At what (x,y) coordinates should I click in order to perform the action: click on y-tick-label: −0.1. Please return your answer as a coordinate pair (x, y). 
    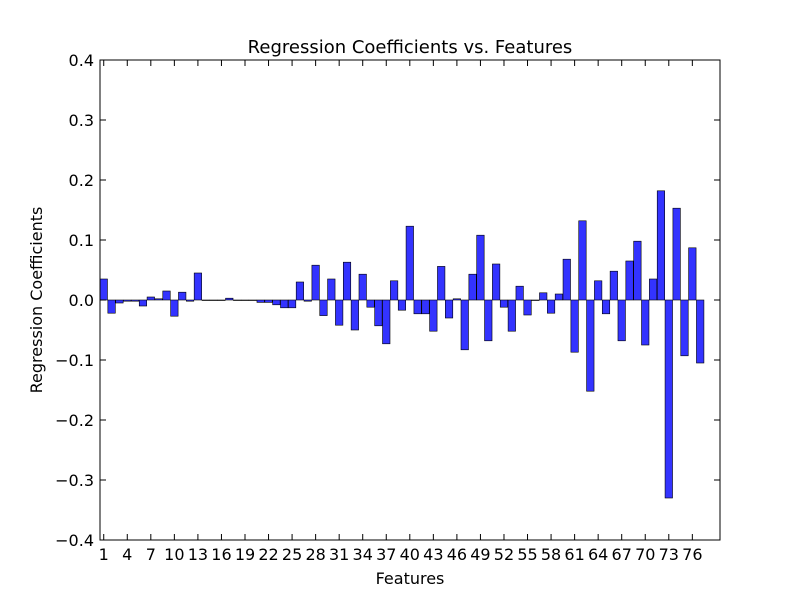
    Looking at the image, I should click on (74, 360).